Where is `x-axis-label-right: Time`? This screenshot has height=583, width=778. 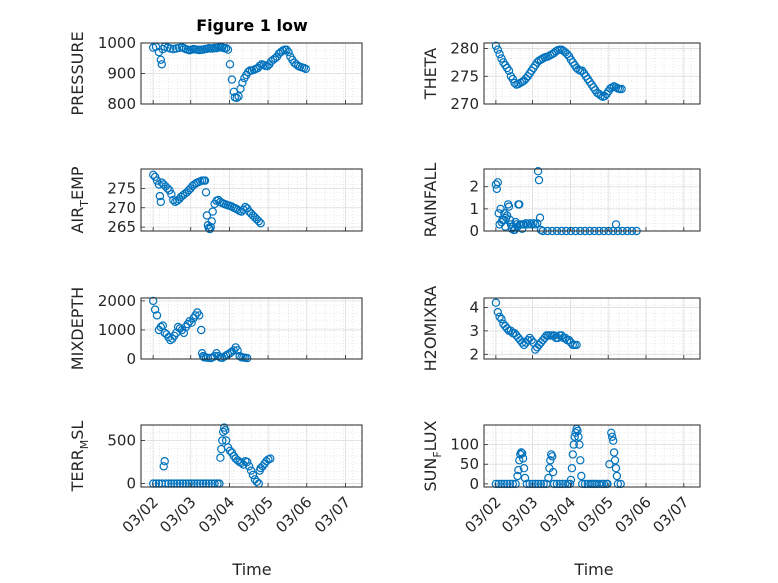
x-axis-label-right: Time is located at coordinates (593, 569).